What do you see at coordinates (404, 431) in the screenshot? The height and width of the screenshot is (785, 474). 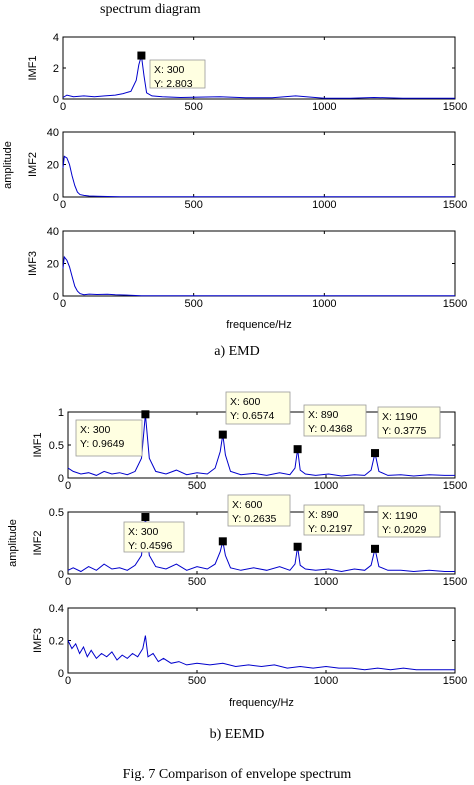 I see `datatip-y-label: Y: 0.3775` at bounding box center [404, 431].